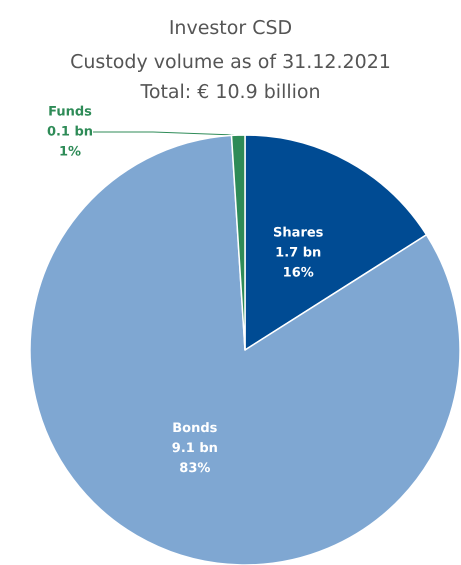 This screenshot has width=461, height=565. I want to click on slice-label: Bonds, so click(195, 428).